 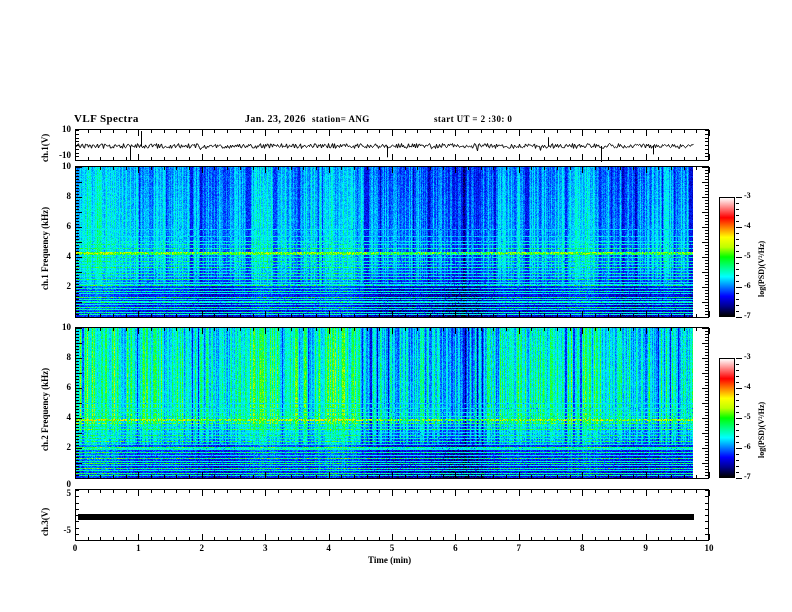 I want to click on colorbar-tick-label: -5, so click(x=747, y=416).